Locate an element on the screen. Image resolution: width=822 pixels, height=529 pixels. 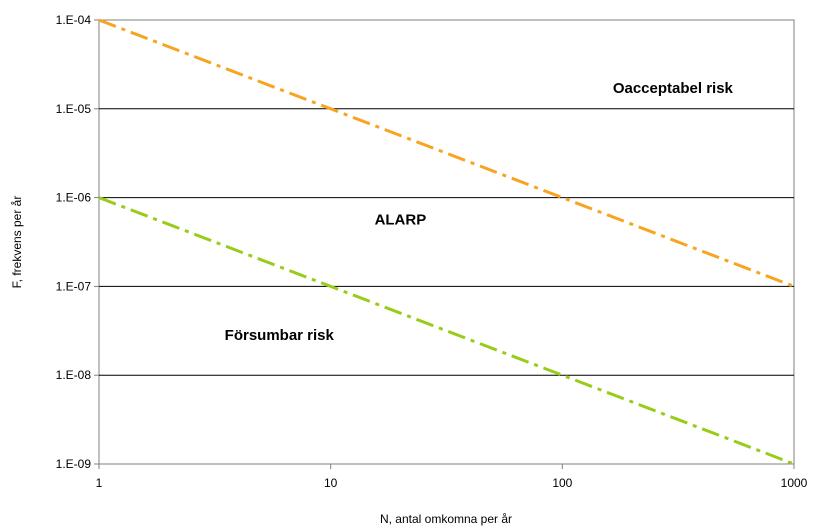
region-label: ALARP is located at coordinates (401, 219).